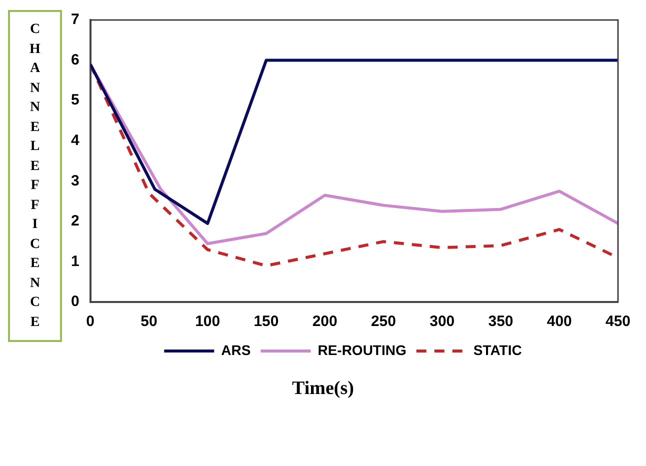 Image resolution: width=646 pixels, height=466 pixels. What do you see at coordinates (383, 321) in the screenshot?
I see `x-tick-label: 250` at bounding box center [383, 321].